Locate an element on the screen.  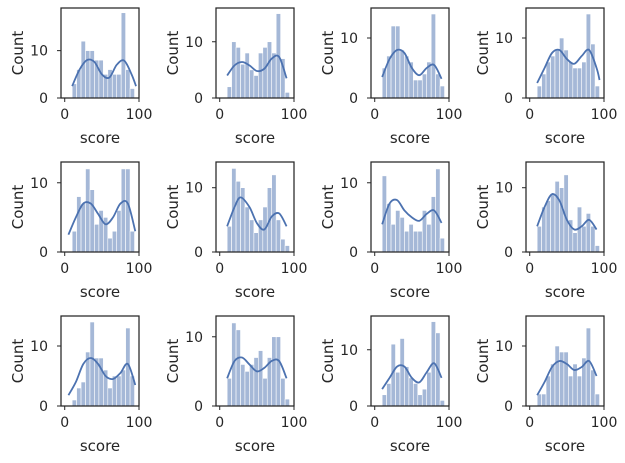
subplot-1: 0 100 0 10 score Count is located at coordinates (81, 77).